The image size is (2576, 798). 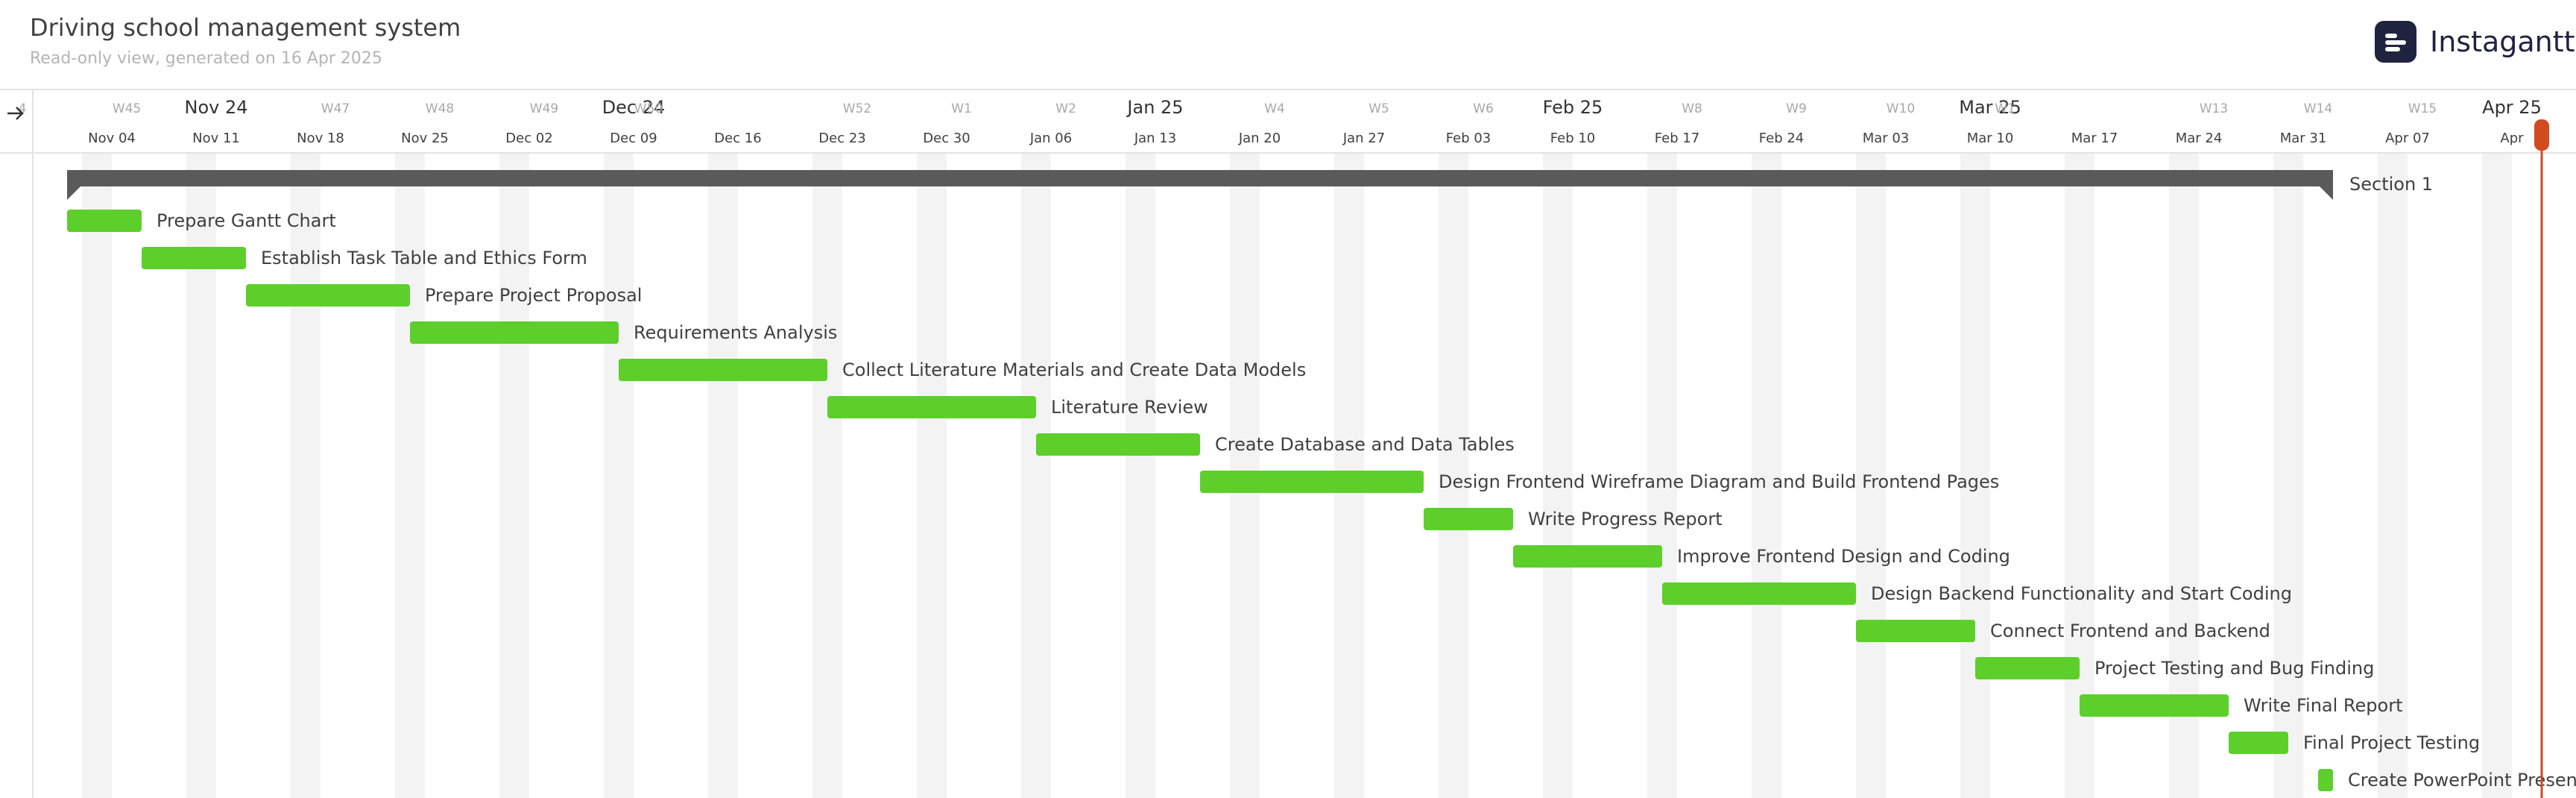 What do you see at coordinates (112, 138) in the screenshot?
I see `week-date-label: Nov 04` at bounding box center [112, 138].